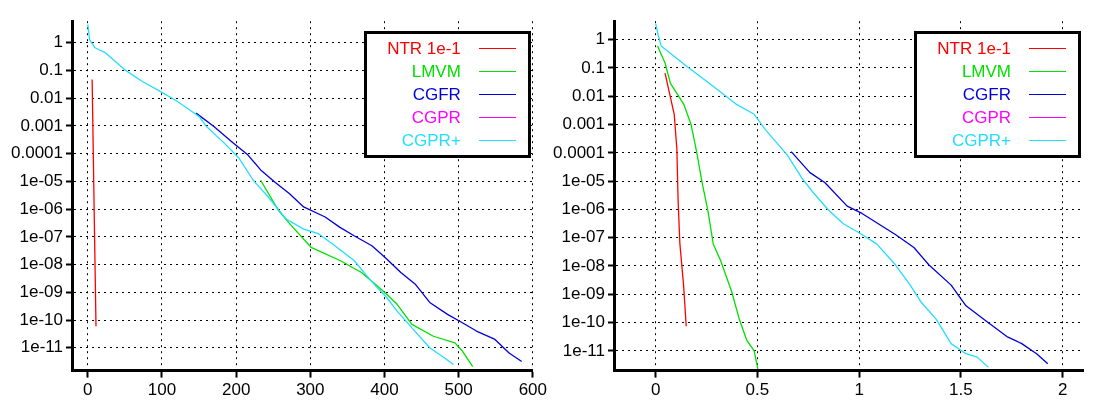  What do you see at coordinates (458, 390) in the screenshot?
I see `x-tick-label: 500` at bounding box center [458, 390].